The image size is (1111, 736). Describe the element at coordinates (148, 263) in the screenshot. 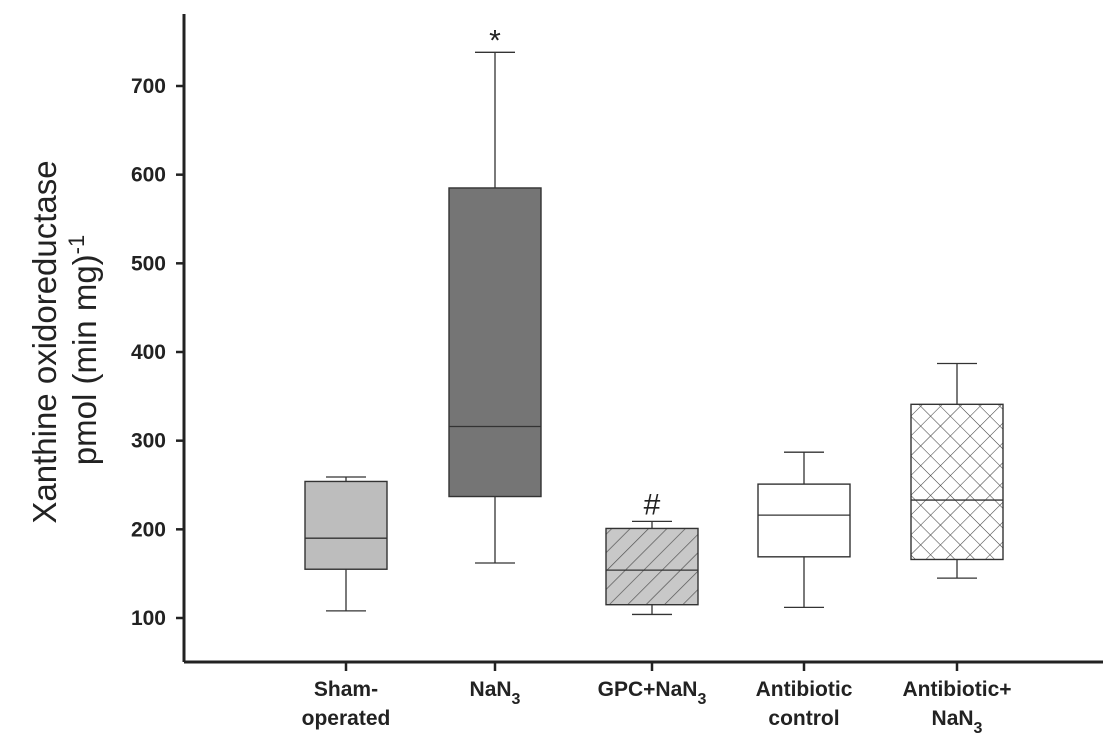

I see `y-tick-label: 500` at that location.